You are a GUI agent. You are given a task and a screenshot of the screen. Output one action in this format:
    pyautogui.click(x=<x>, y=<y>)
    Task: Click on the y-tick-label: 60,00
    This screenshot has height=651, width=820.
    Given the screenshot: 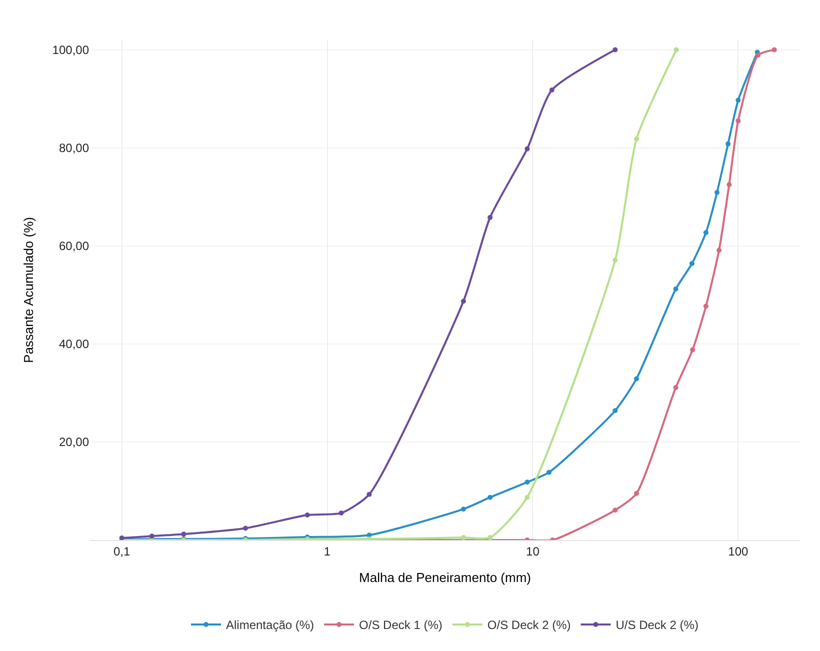 What is the action you would take?
    pyautogui.click(x=74, y=246)
    